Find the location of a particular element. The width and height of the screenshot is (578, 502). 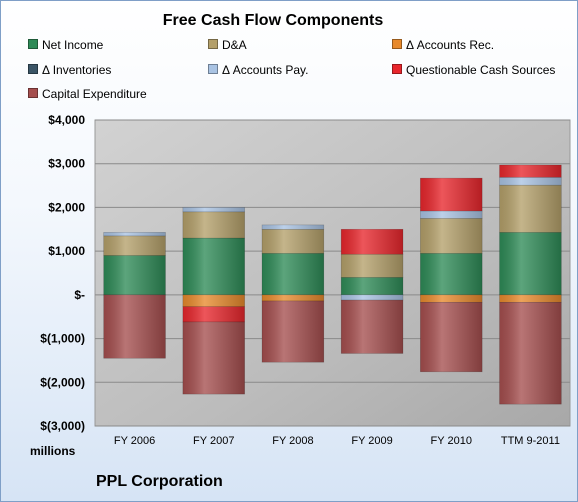

x-tick-label: FY 2008 is located at coordinates (292, 441).